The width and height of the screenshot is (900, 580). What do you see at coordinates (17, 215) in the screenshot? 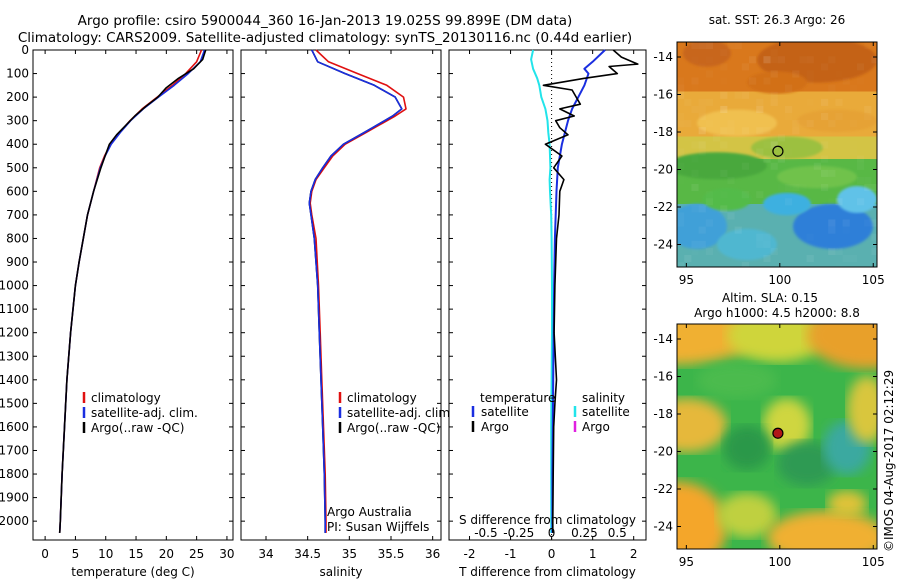
I see `y-tick-label: 700` at bounding box center [17, 215].